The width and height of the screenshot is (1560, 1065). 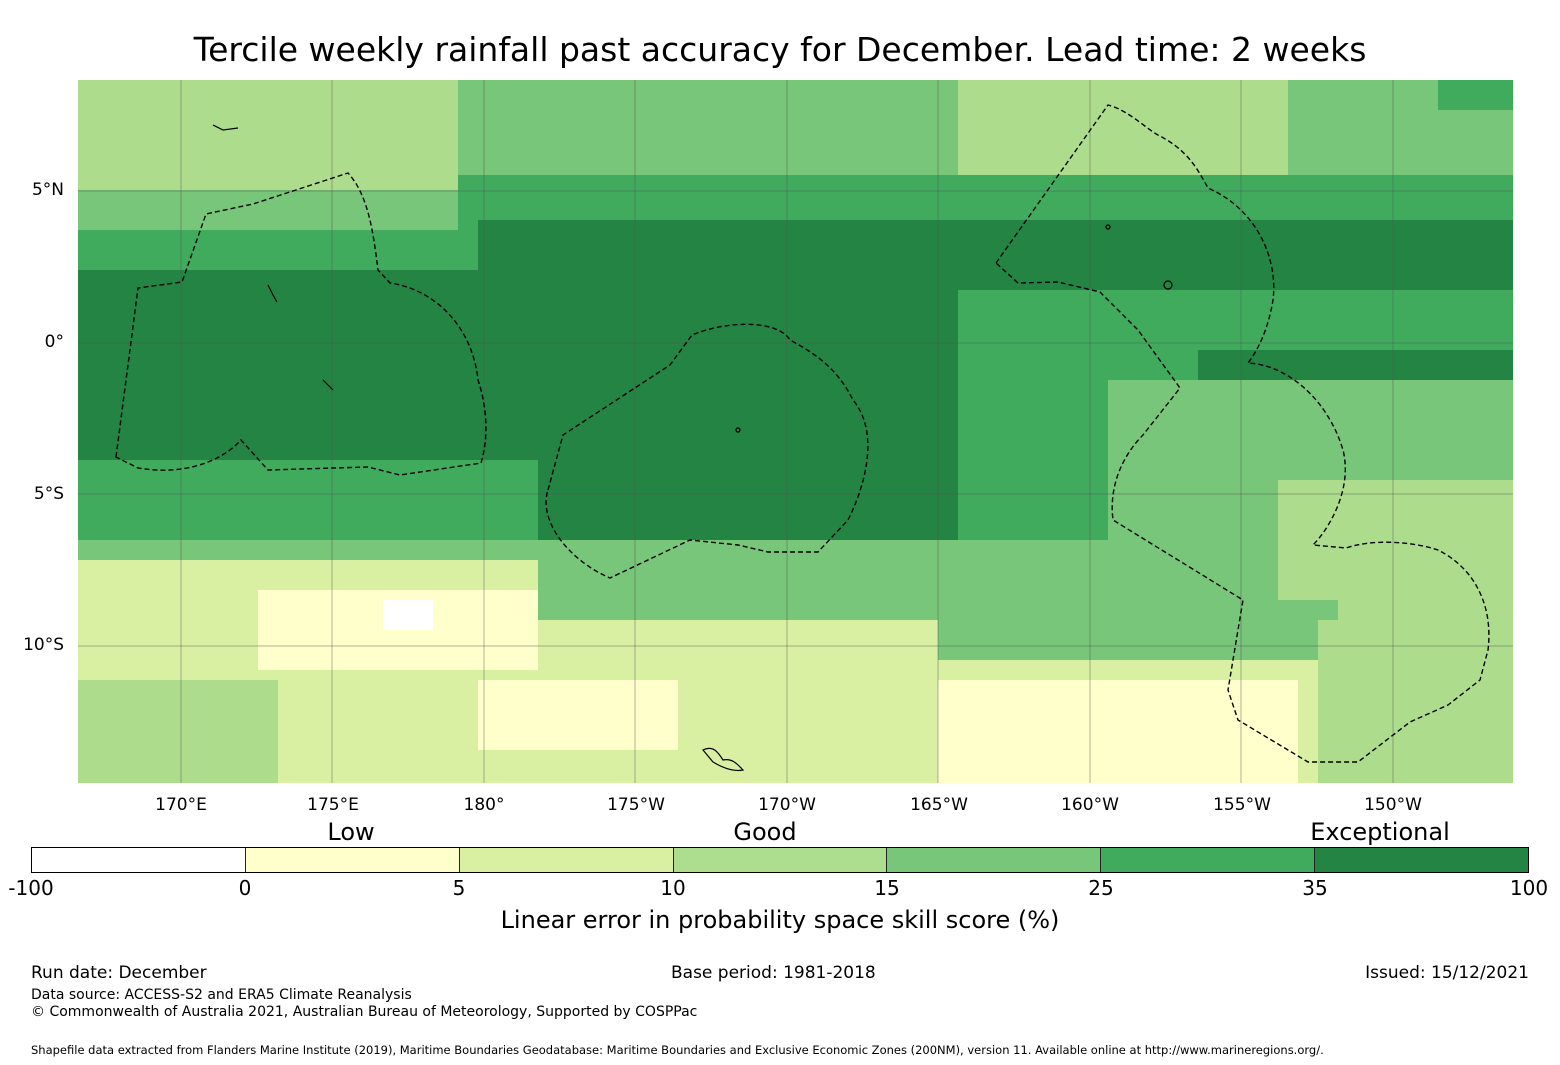 I want to click on eez-tokelau-central, so click(x=707, y=451).